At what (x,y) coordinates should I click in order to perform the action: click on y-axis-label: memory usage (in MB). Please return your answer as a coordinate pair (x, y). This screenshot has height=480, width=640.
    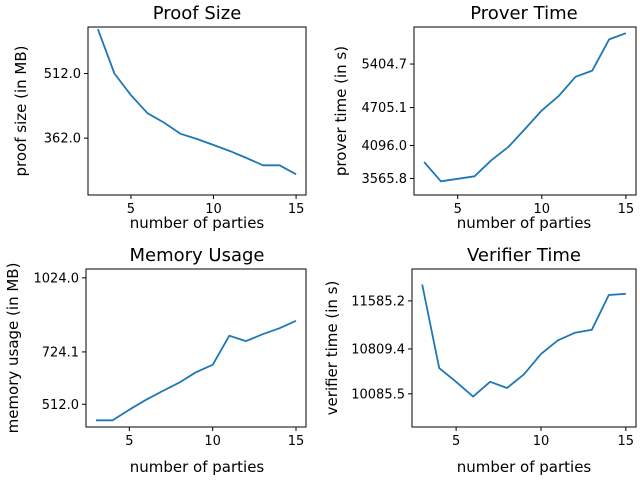
    Looking at the image, I should click on (13, 348).